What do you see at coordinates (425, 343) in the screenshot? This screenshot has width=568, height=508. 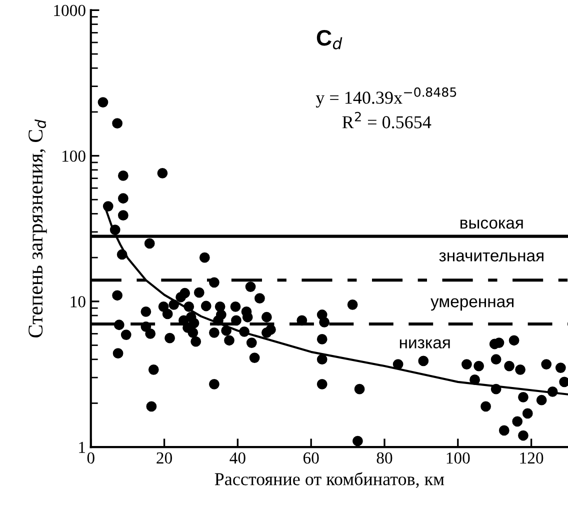 I see `annotation: низкая` at bounding box center [425, 343].